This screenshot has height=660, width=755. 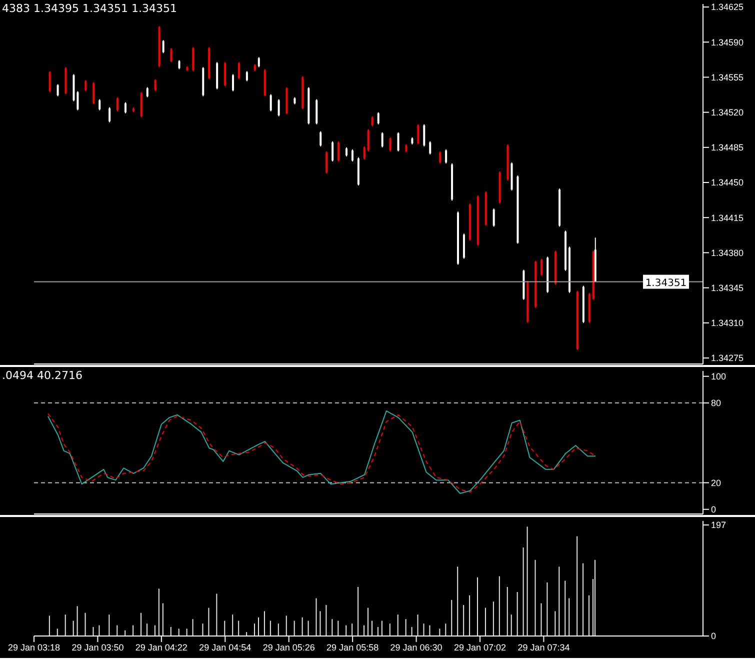 I want to click on y-tick-label: 80, so click(x=716, y=403).